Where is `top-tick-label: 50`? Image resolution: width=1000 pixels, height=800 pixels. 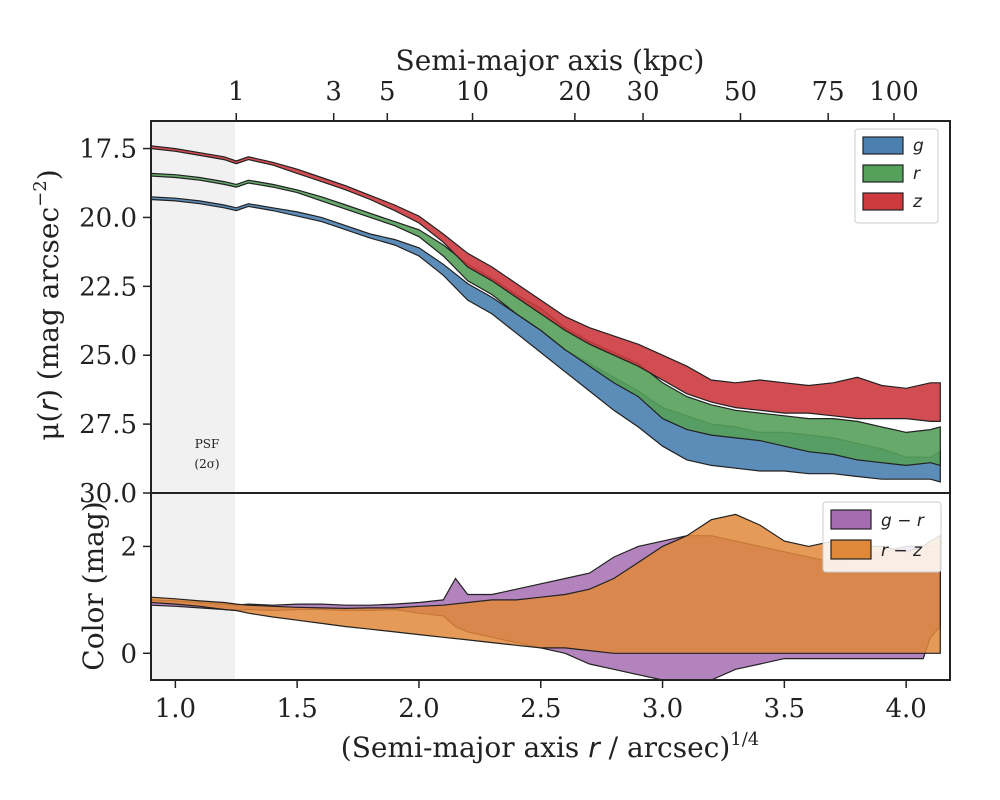
top-tick-label: 50 is located at coordinates (740, 92).